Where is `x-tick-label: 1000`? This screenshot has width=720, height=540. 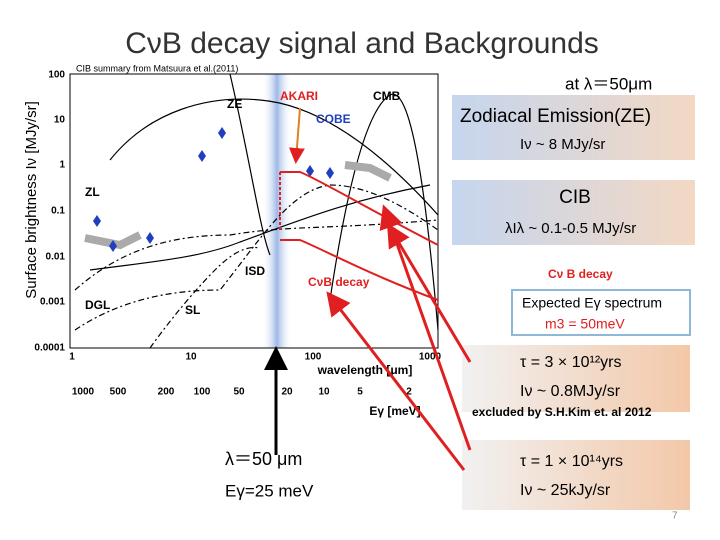
x-tick-label: 1000 is located at coordinates (430, 357).